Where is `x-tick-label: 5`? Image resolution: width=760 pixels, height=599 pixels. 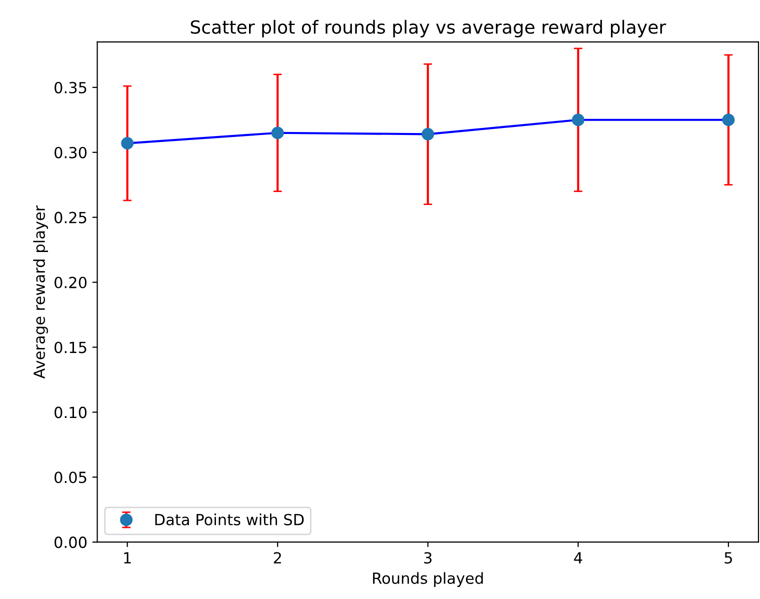 x-tick-label: 5 is located at coordinates (728, 558).